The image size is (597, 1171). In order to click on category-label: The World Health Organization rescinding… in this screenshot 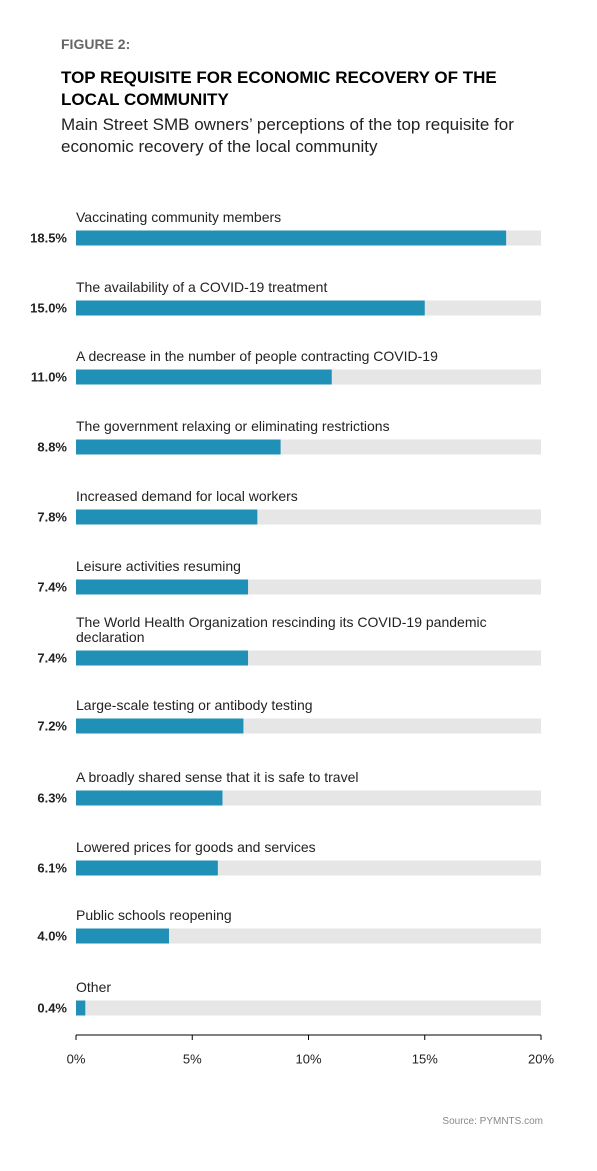, I will do `click(281, 629)`.